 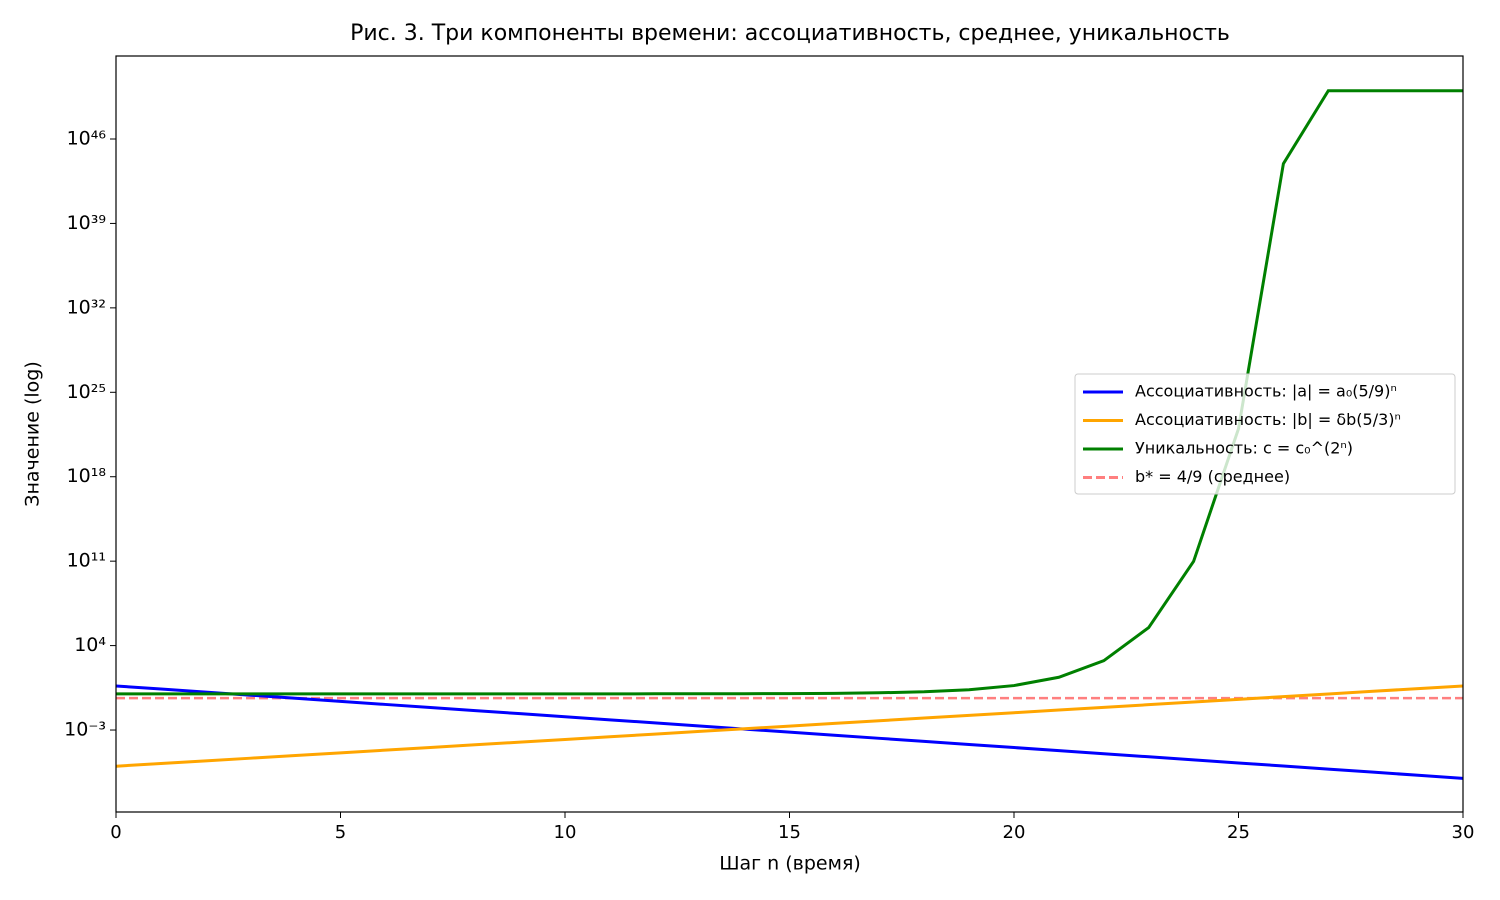 What do you see at coordinates (1266, 391) in the screenshot?
I see `legend-label: Ассоциативность: |a| = a₀(5/9)ⁿ` at bounding box center [1266, 391].